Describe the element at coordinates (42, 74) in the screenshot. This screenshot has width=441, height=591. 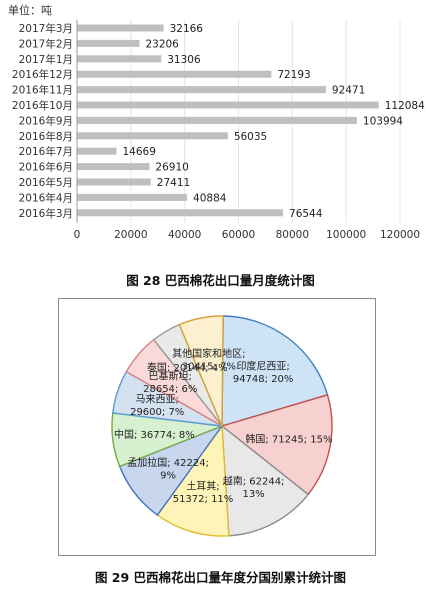
I see `y-tick-label: 2016年12月` at that location.